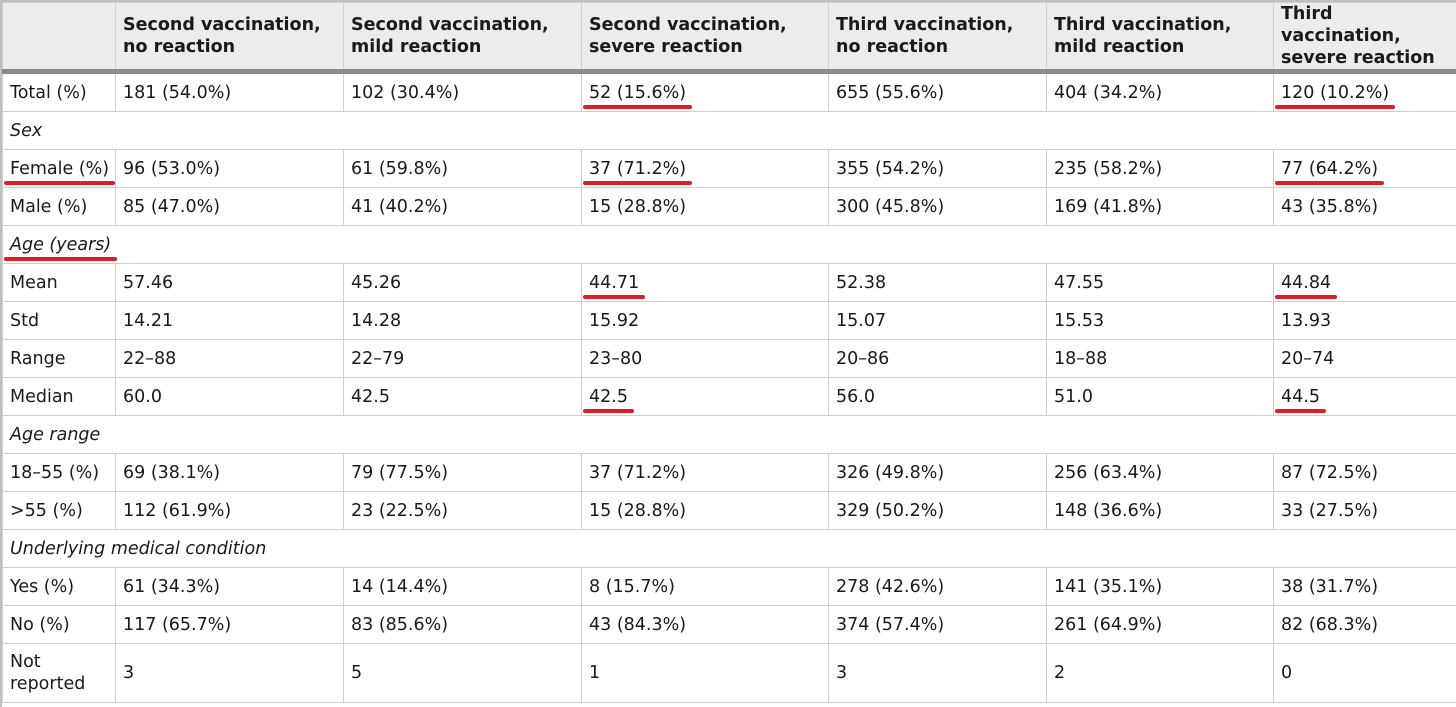 The height and width of the screenshot is (707, 1456). Describe the element at coordinates (1108, 472) in the screenshot. I see `cell-value: 256 (63.4%)` at that location.